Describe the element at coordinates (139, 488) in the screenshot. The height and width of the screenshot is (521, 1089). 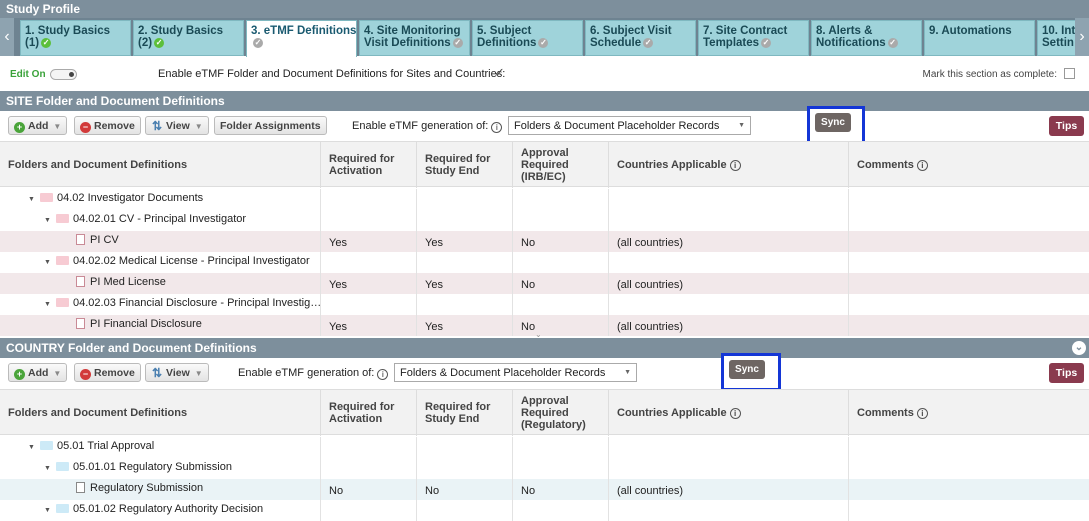
I see `tree-node: Regulatory Submission` at that location.